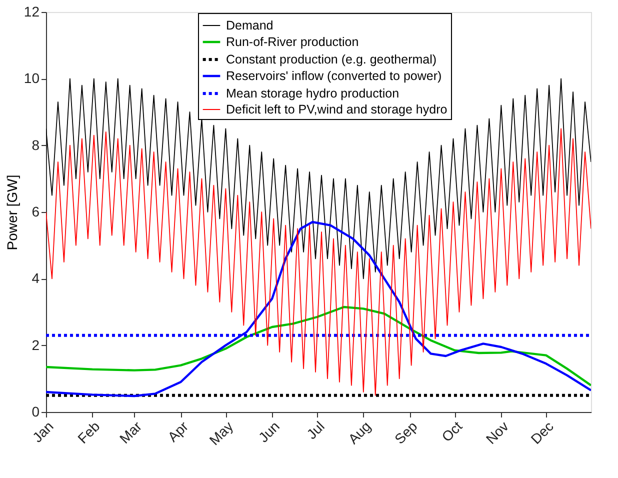 The image size is (618, 478). I want to click on legend-label: Mean storage hydro production, so click(313, 93).